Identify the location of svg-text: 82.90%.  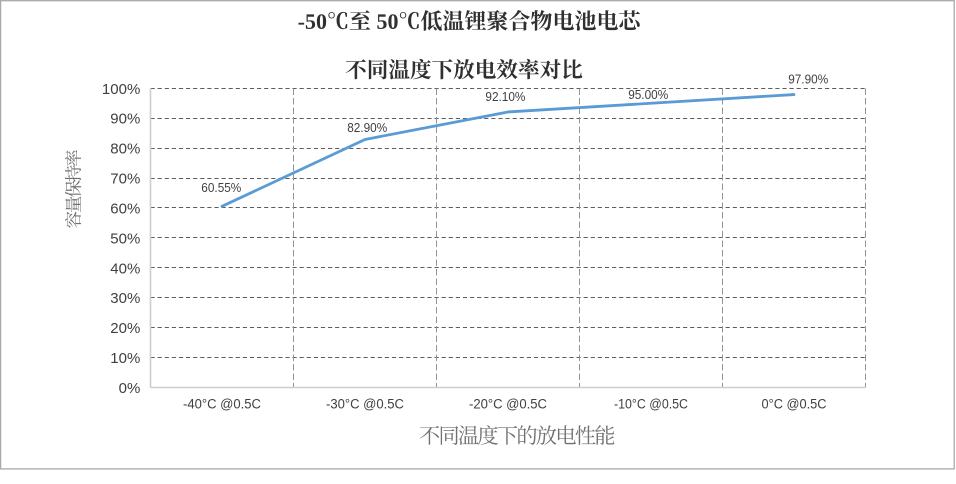
(367, 127).